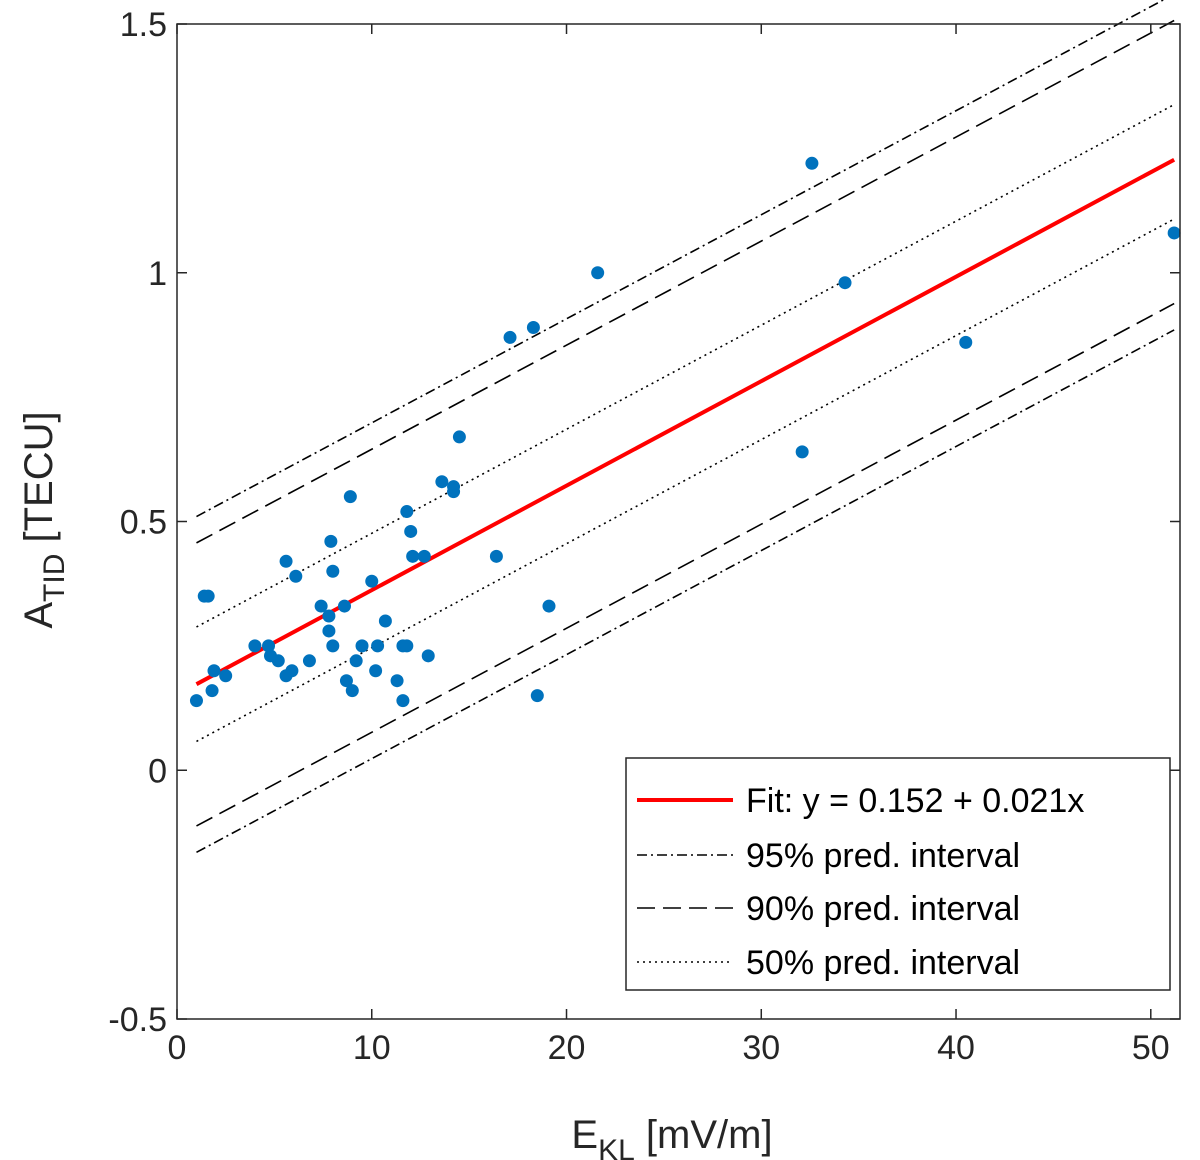 Image resolution: width=1200 pixels, height=1160 pixels. What do you see at coordinates (915, 801) in the screenshot?
I see `legend-label-fit: Fit: y = 0.152 + 0.021x` at bounding box center [915, 801].